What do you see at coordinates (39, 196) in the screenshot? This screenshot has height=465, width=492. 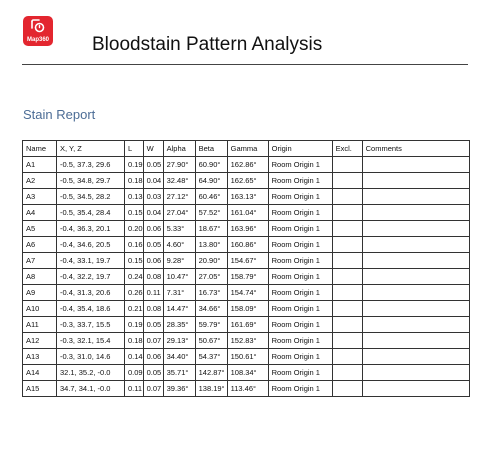 I see `table-cell: A3` at bounding box center [39, 196].